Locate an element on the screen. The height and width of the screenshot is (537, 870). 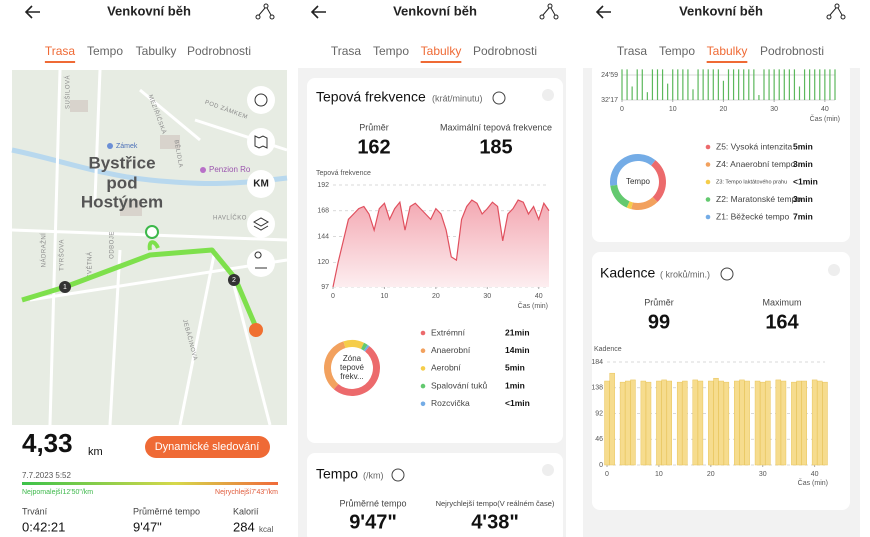
legend-value: 7min is located at coordinates (803, 216).